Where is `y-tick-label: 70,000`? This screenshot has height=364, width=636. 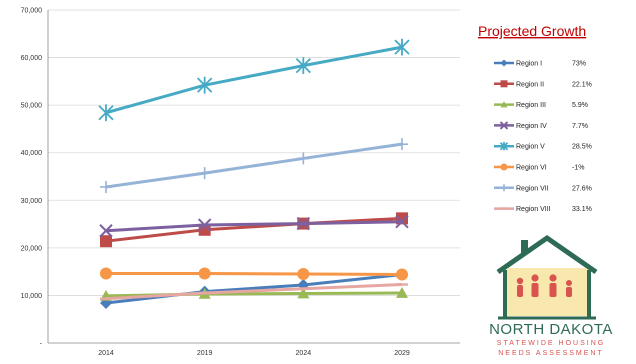
y-tick-label: 70,000 is located at coordinates (32, 11).